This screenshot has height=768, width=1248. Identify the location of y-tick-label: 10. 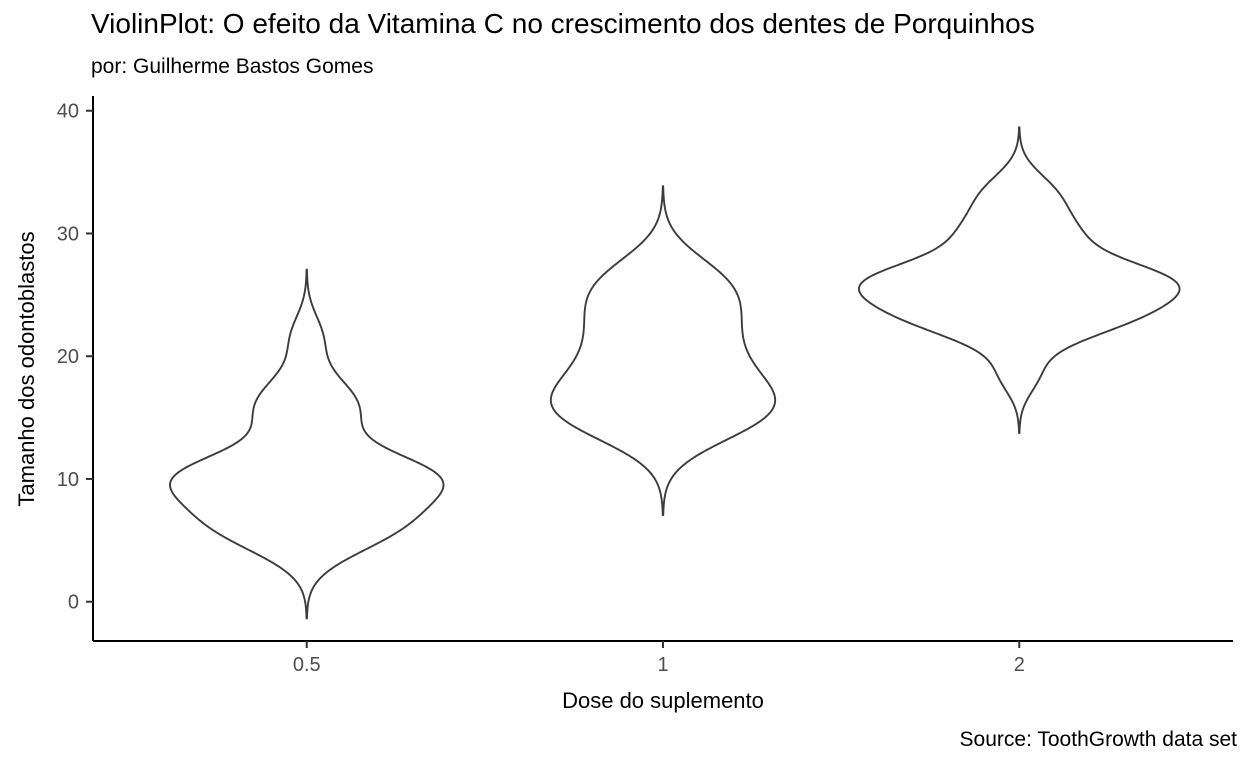
(68, 480).